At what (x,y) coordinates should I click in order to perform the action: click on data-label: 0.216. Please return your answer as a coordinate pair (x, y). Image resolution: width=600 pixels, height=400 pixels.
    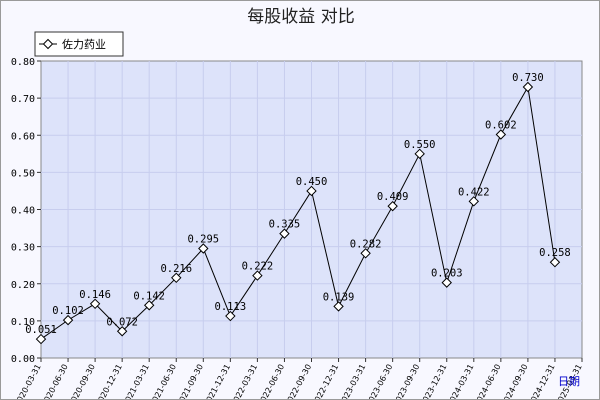
    Looking at the image, I should click on (176, 269).